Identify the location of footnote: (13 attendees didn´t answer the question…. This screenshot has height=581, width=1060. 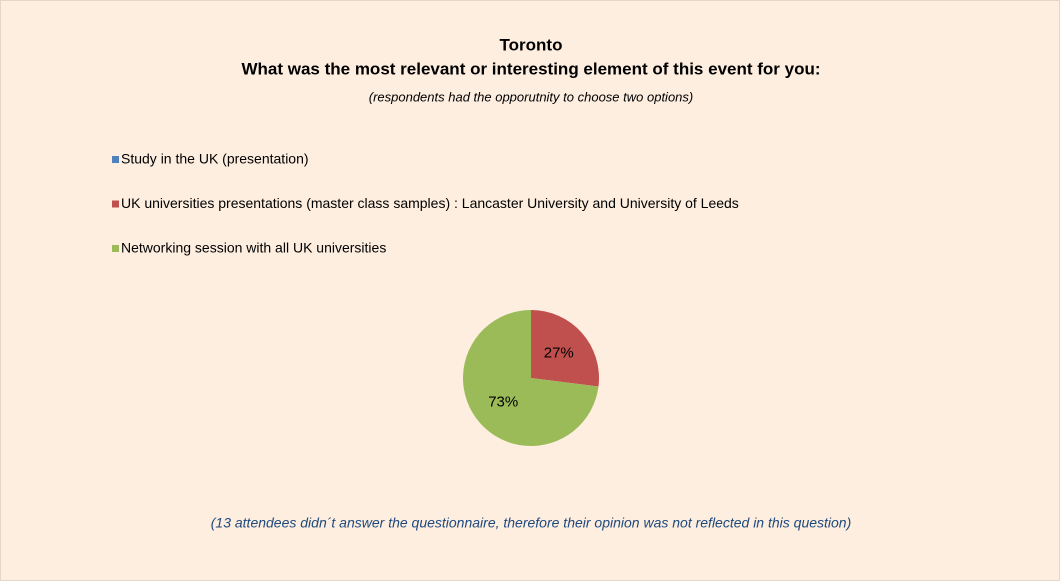
(531, 523).